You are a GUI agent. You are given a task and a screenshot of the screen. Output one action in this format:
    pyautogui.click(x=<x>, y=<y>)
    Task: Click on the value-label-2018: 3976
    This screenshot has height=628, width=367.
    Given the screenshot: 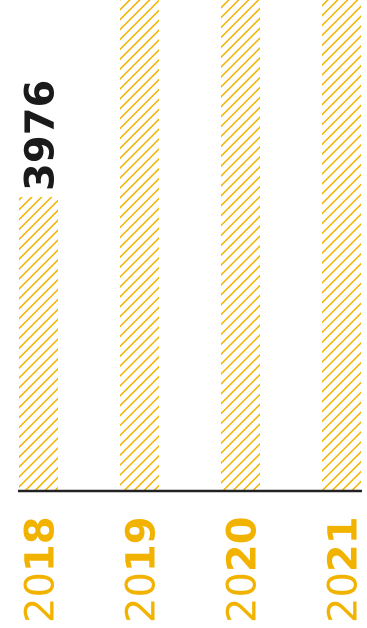 What is the action you would take?
    pyautogui.click(x=41, y=135)
    